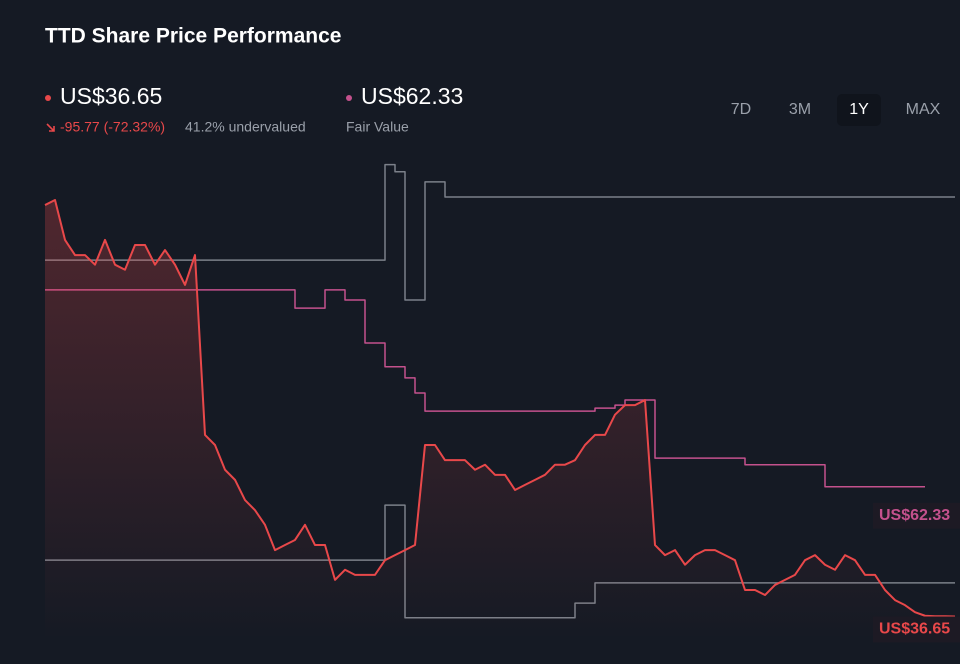 This screenshot has height=664, width=960. Describe the element at coordinates (112, 127) in the screenshot. I see `change-label: -95.77 (-72.32%)` at that location.